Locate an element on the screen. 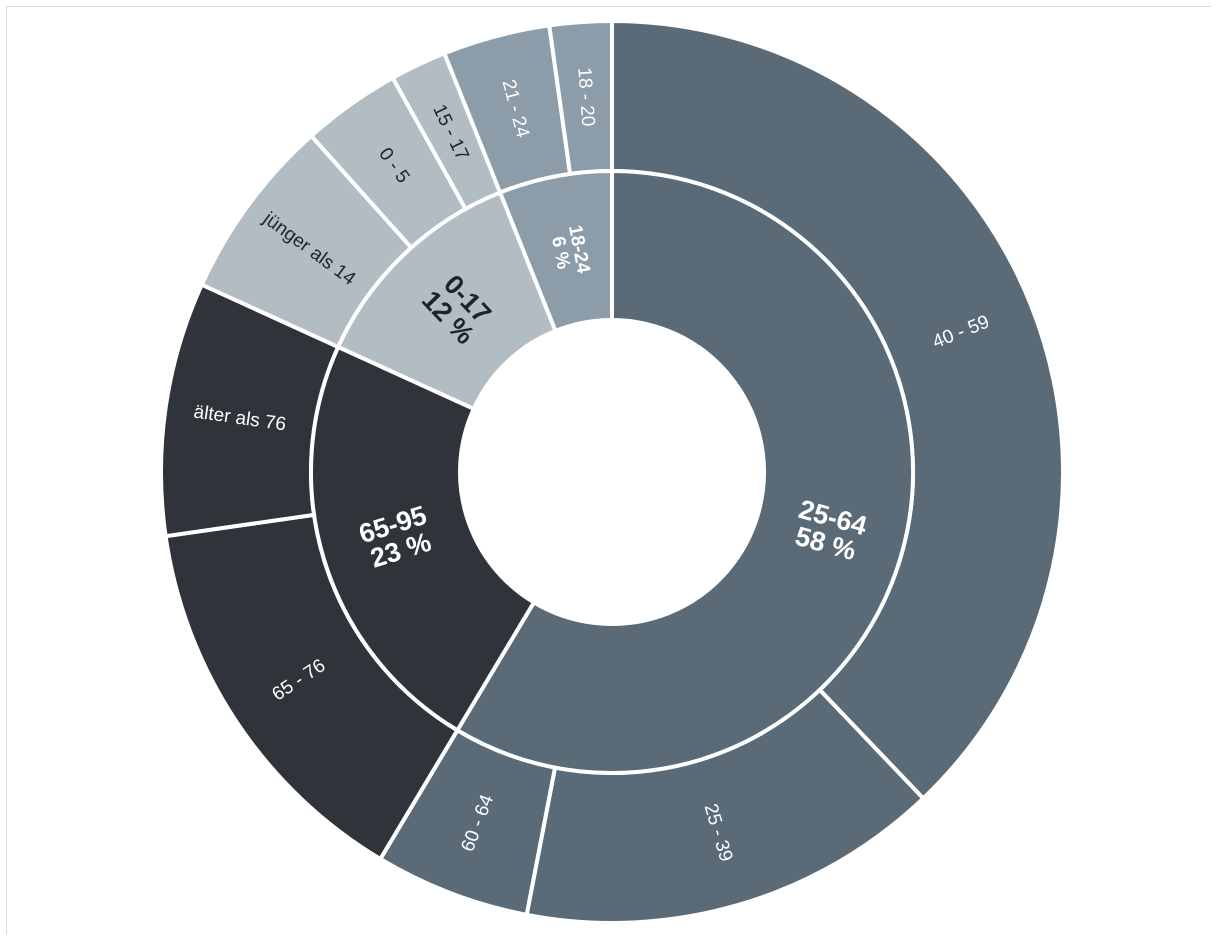  outer-label-18-20: 18 - 20 is located at coordinates (585, 97).